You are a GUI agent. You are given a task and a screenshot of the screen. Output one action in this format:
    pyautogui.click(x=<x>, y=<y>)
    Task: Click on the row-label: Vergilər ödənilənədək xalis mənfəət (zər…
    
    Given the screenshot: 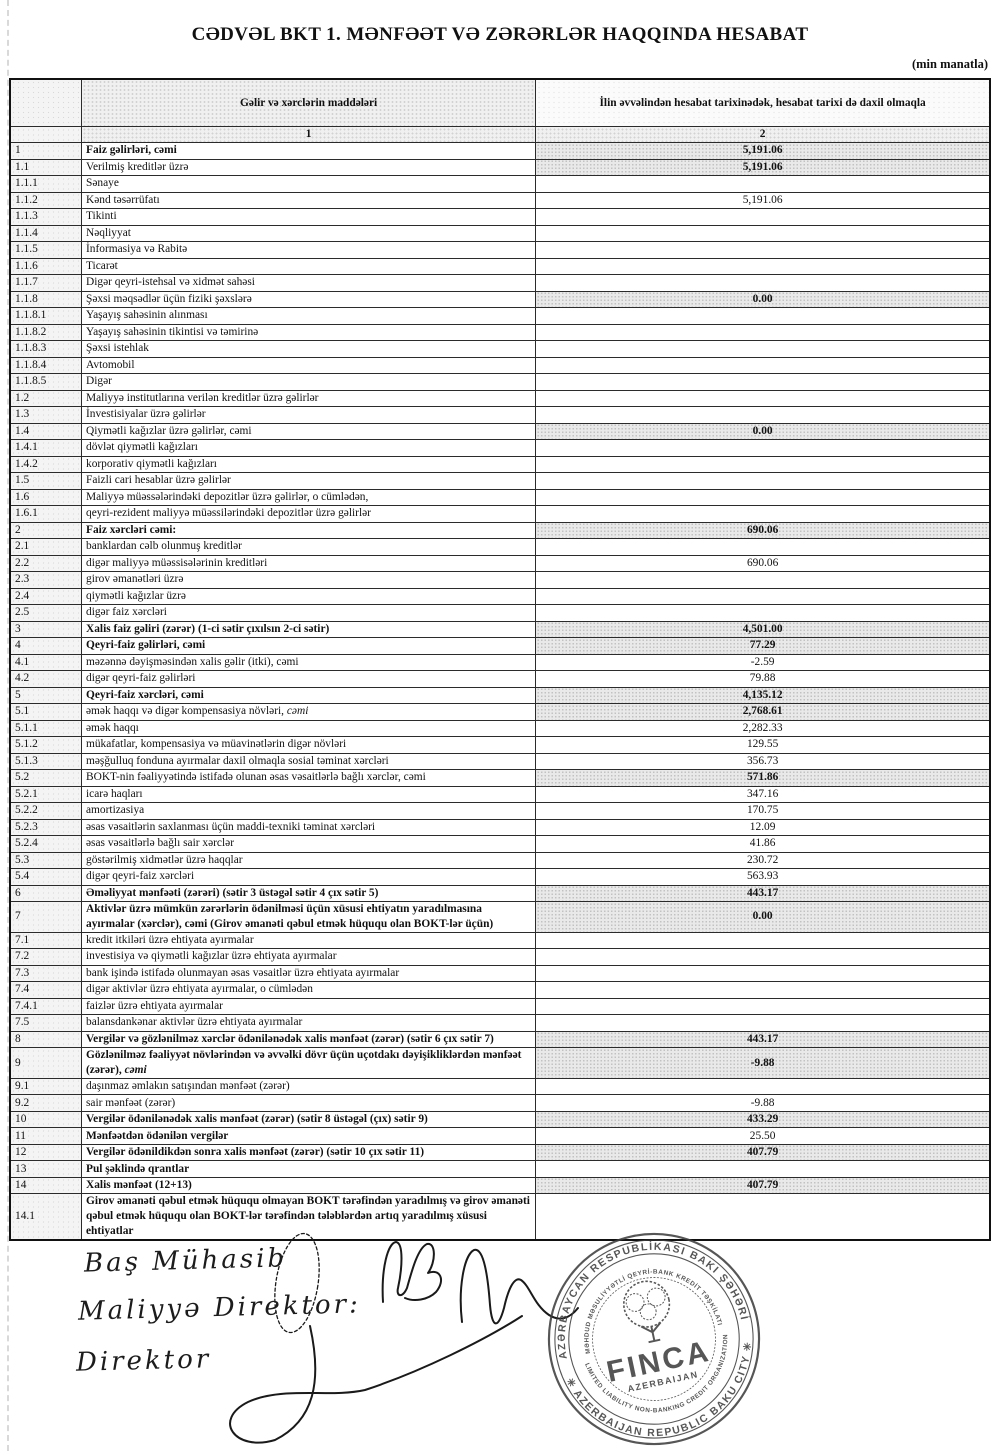 What is the action you would take?
    pyautogui.click(x=308, y=1119)
    